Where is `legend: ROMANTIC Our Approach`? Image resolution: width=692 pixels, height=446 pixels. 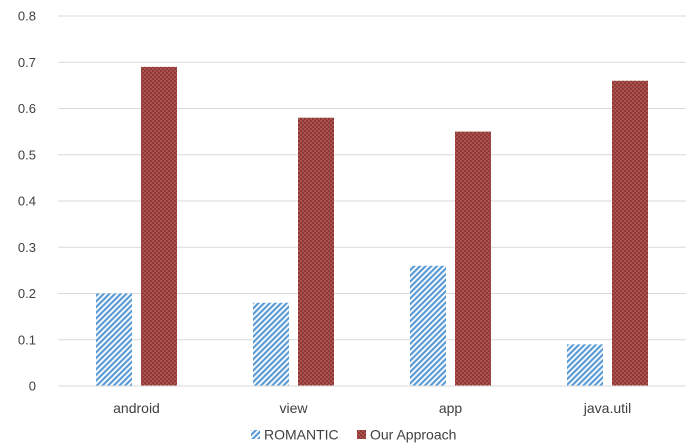
legend: ROMANTIC Our Approach is located at coordinates (353, 435).